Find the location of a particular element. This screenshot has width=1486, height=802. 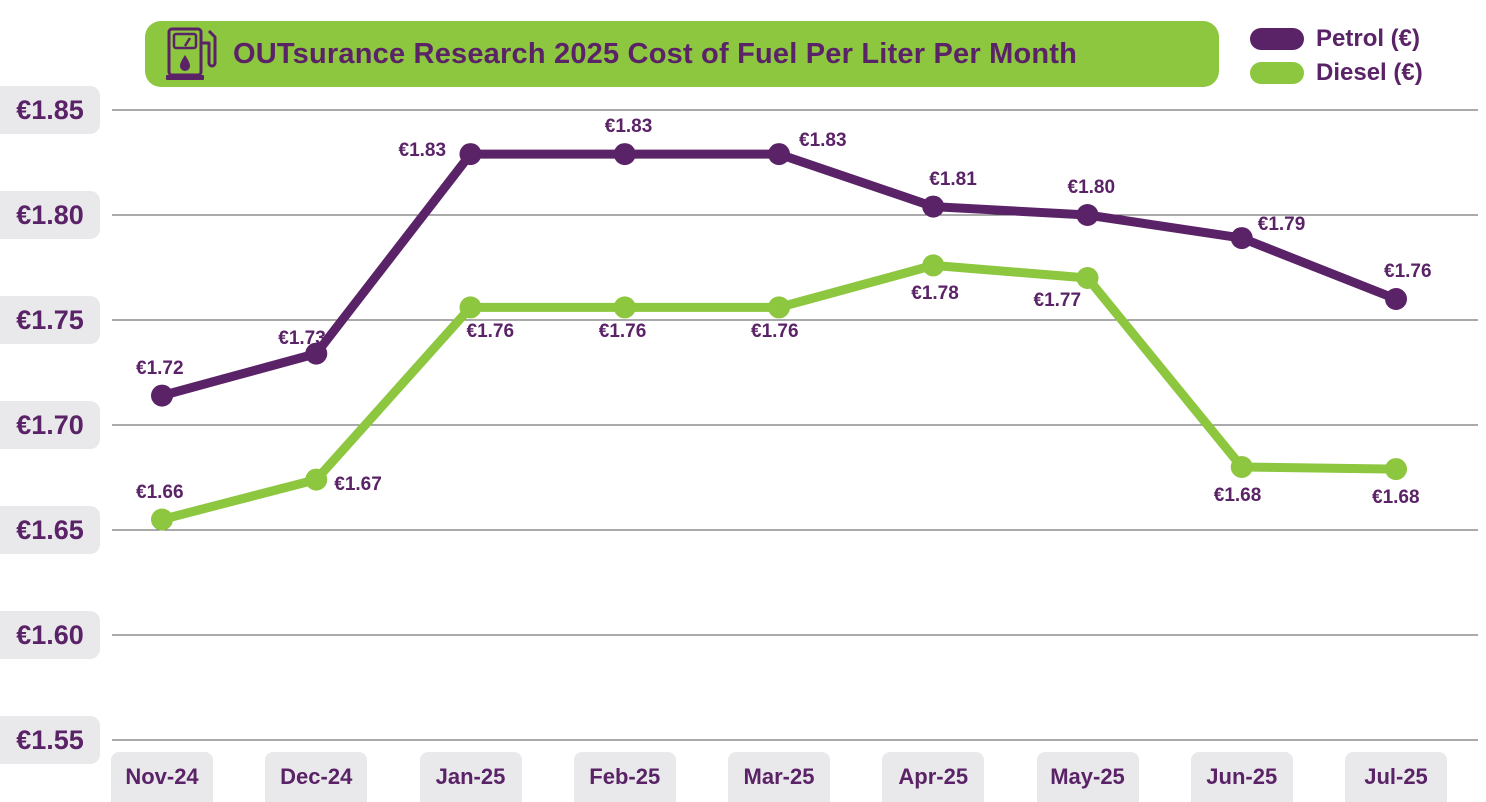

x-tick-label: Dec-24 is located at coordinates (316, 777).